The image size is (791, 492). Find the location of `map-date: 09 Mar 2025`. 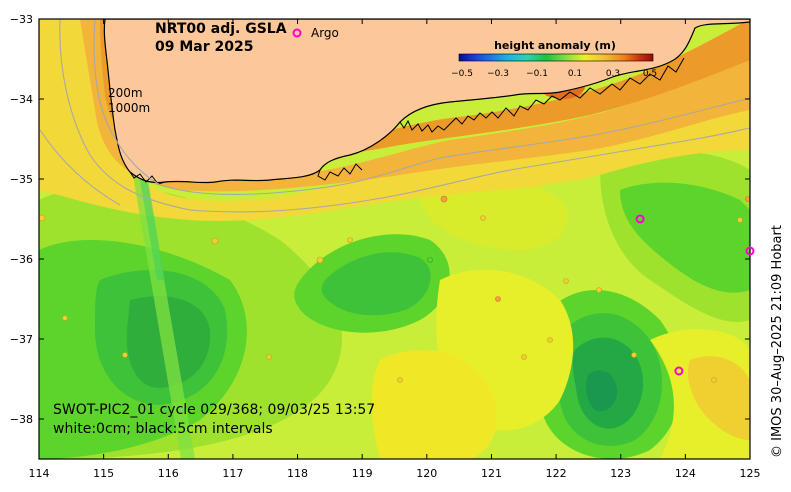

map-date: 09 Mar 2025 is located at coordinates (204, 47).